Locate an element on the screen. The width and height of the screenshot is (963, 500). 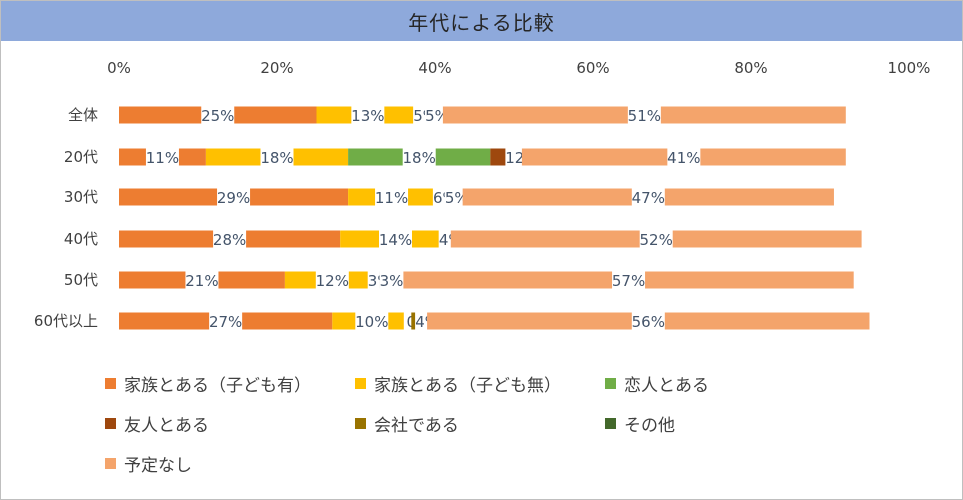
legend-item: 友人とある is located at coordinates (157, 423).